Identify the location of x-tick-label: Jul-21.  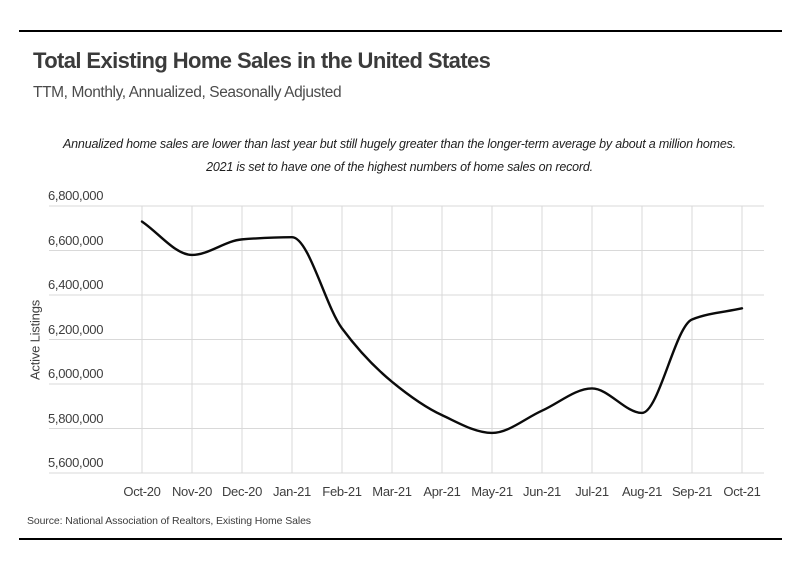
(592, 491).